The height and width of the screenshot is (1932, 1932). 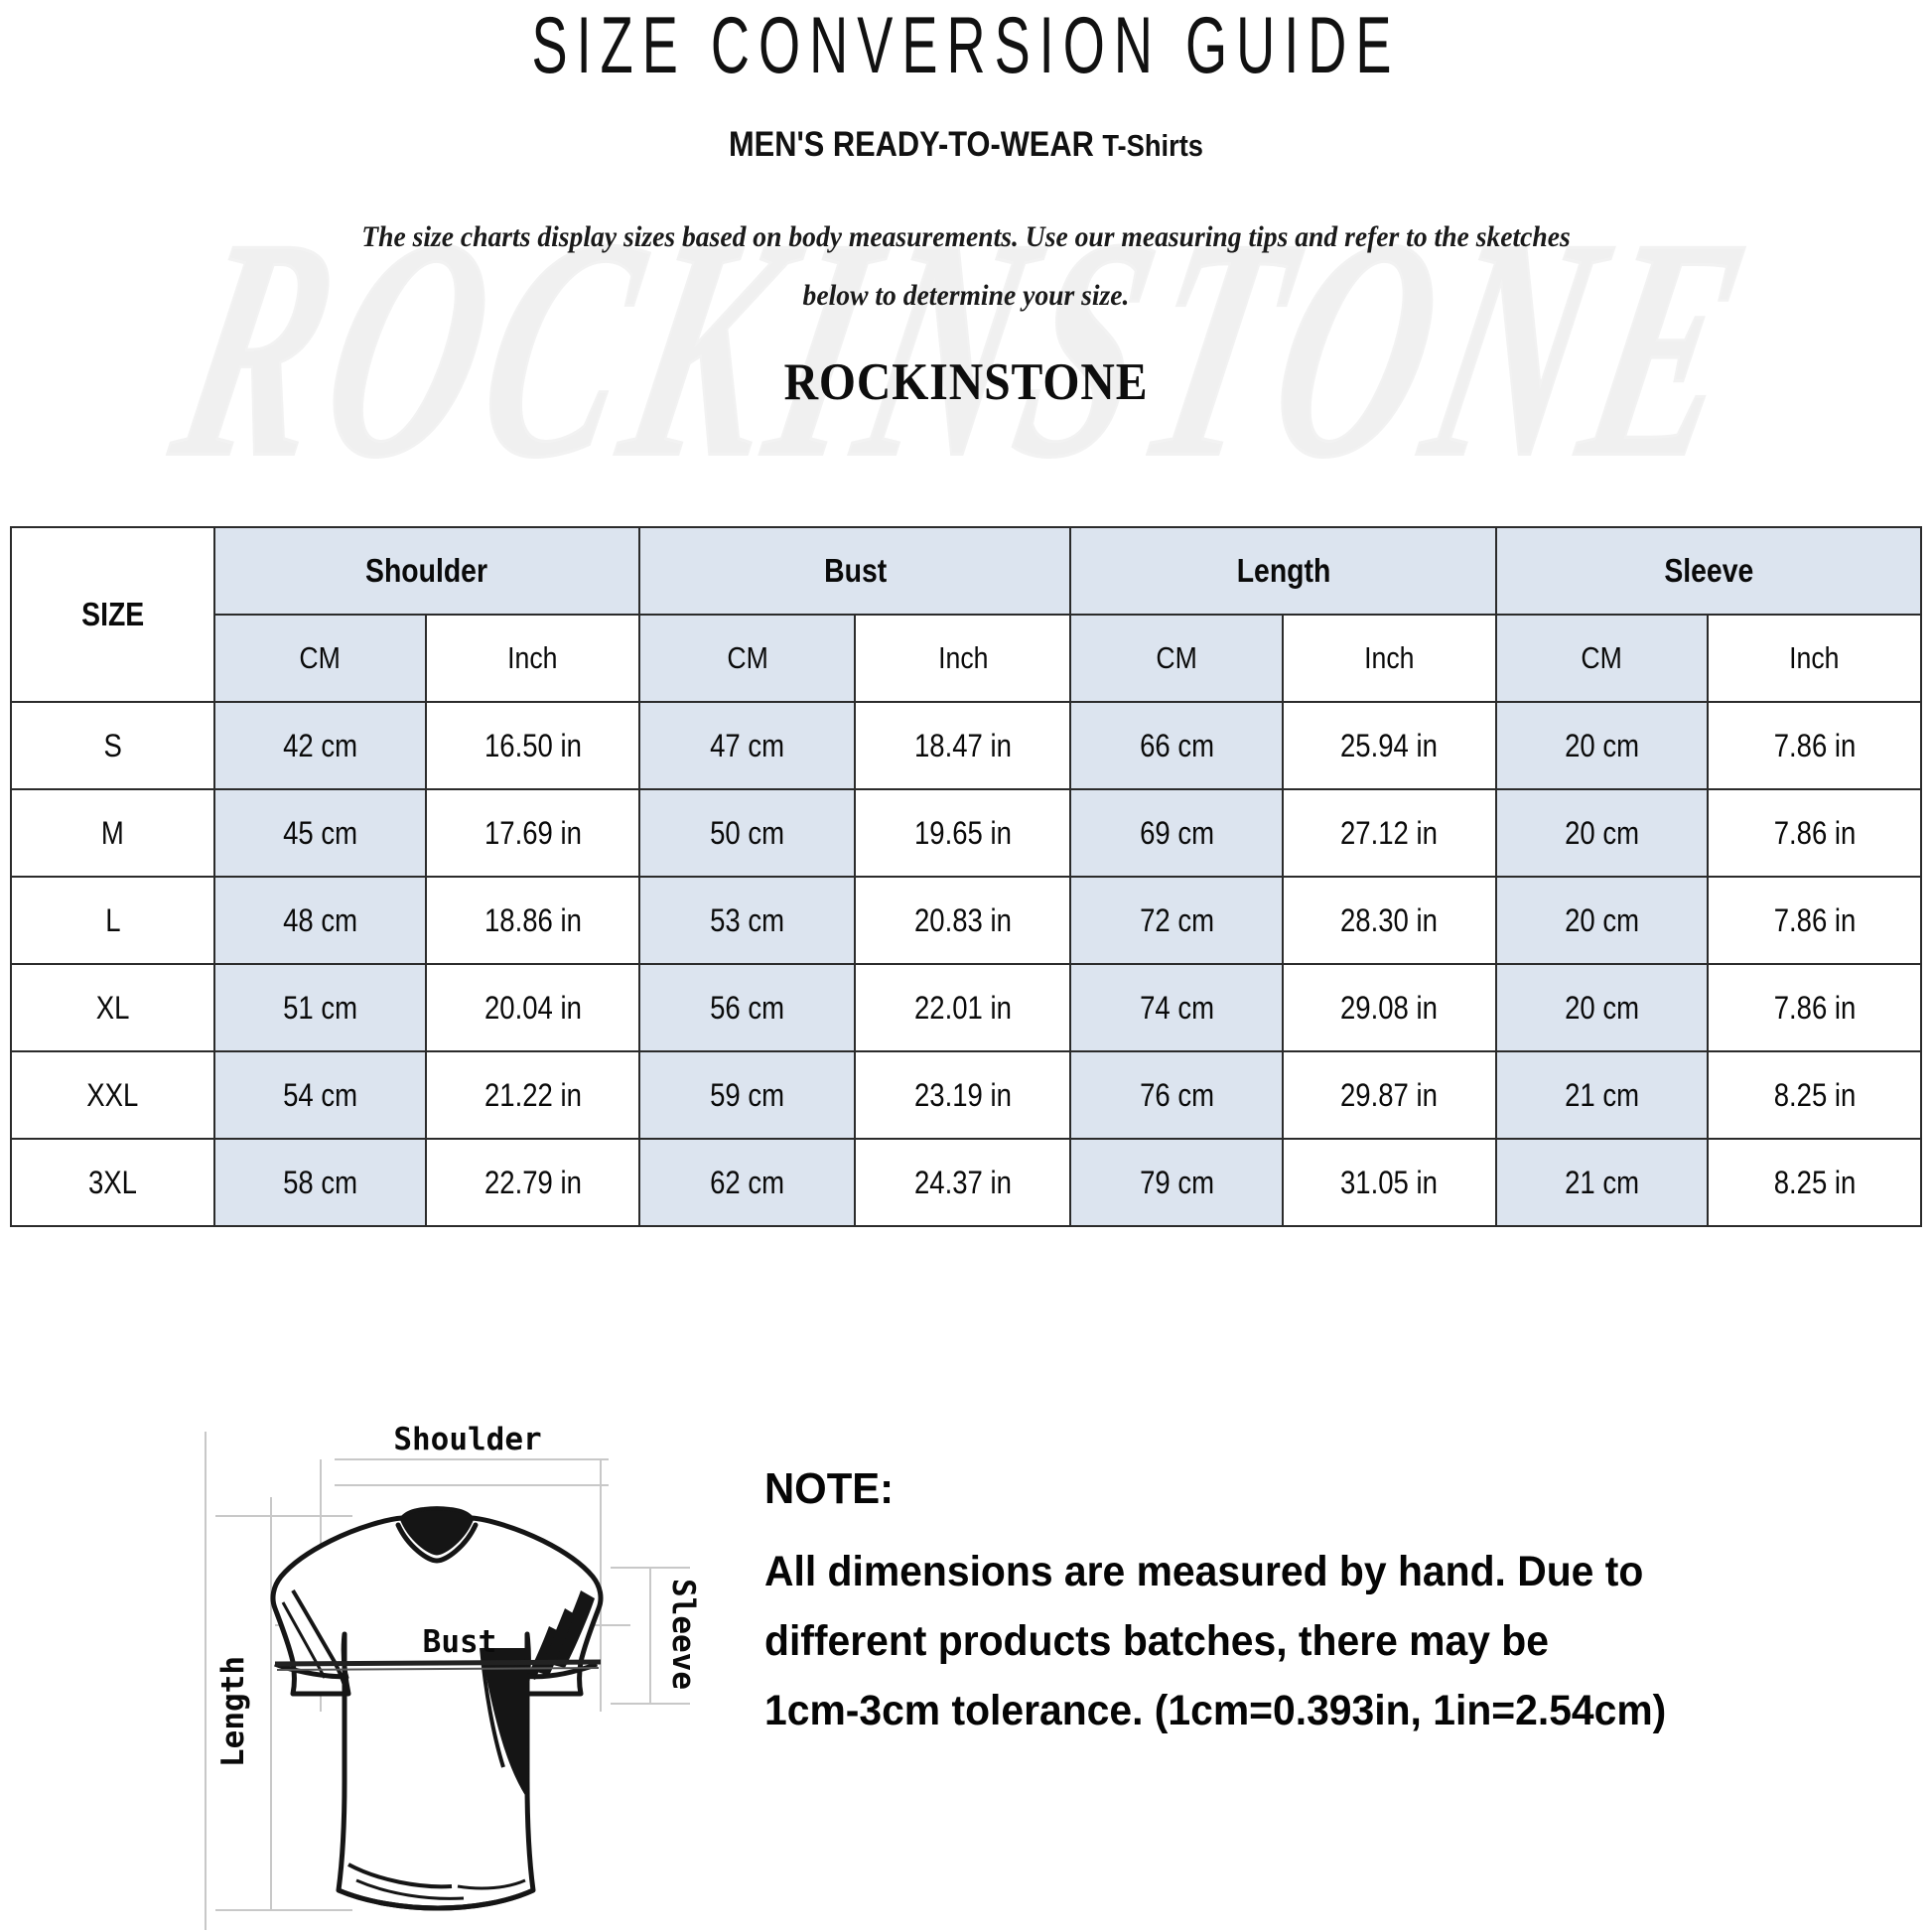 What do you see at coordinates (1176, 745) in the screenshot?
I see `cell-length-cm: 66 cm` at bounding box center [1176, 745].